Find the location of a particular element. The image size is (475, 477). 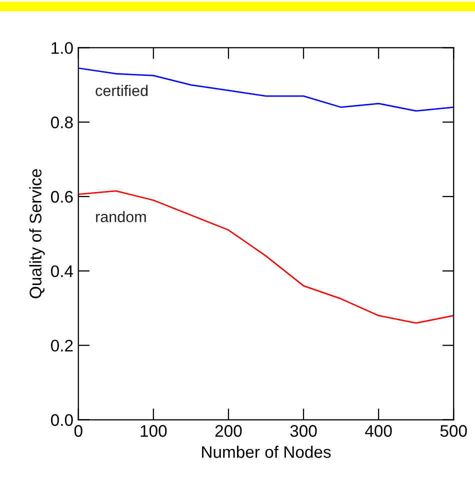

x-tick-label: 400 is located at coordinates (378, 431).